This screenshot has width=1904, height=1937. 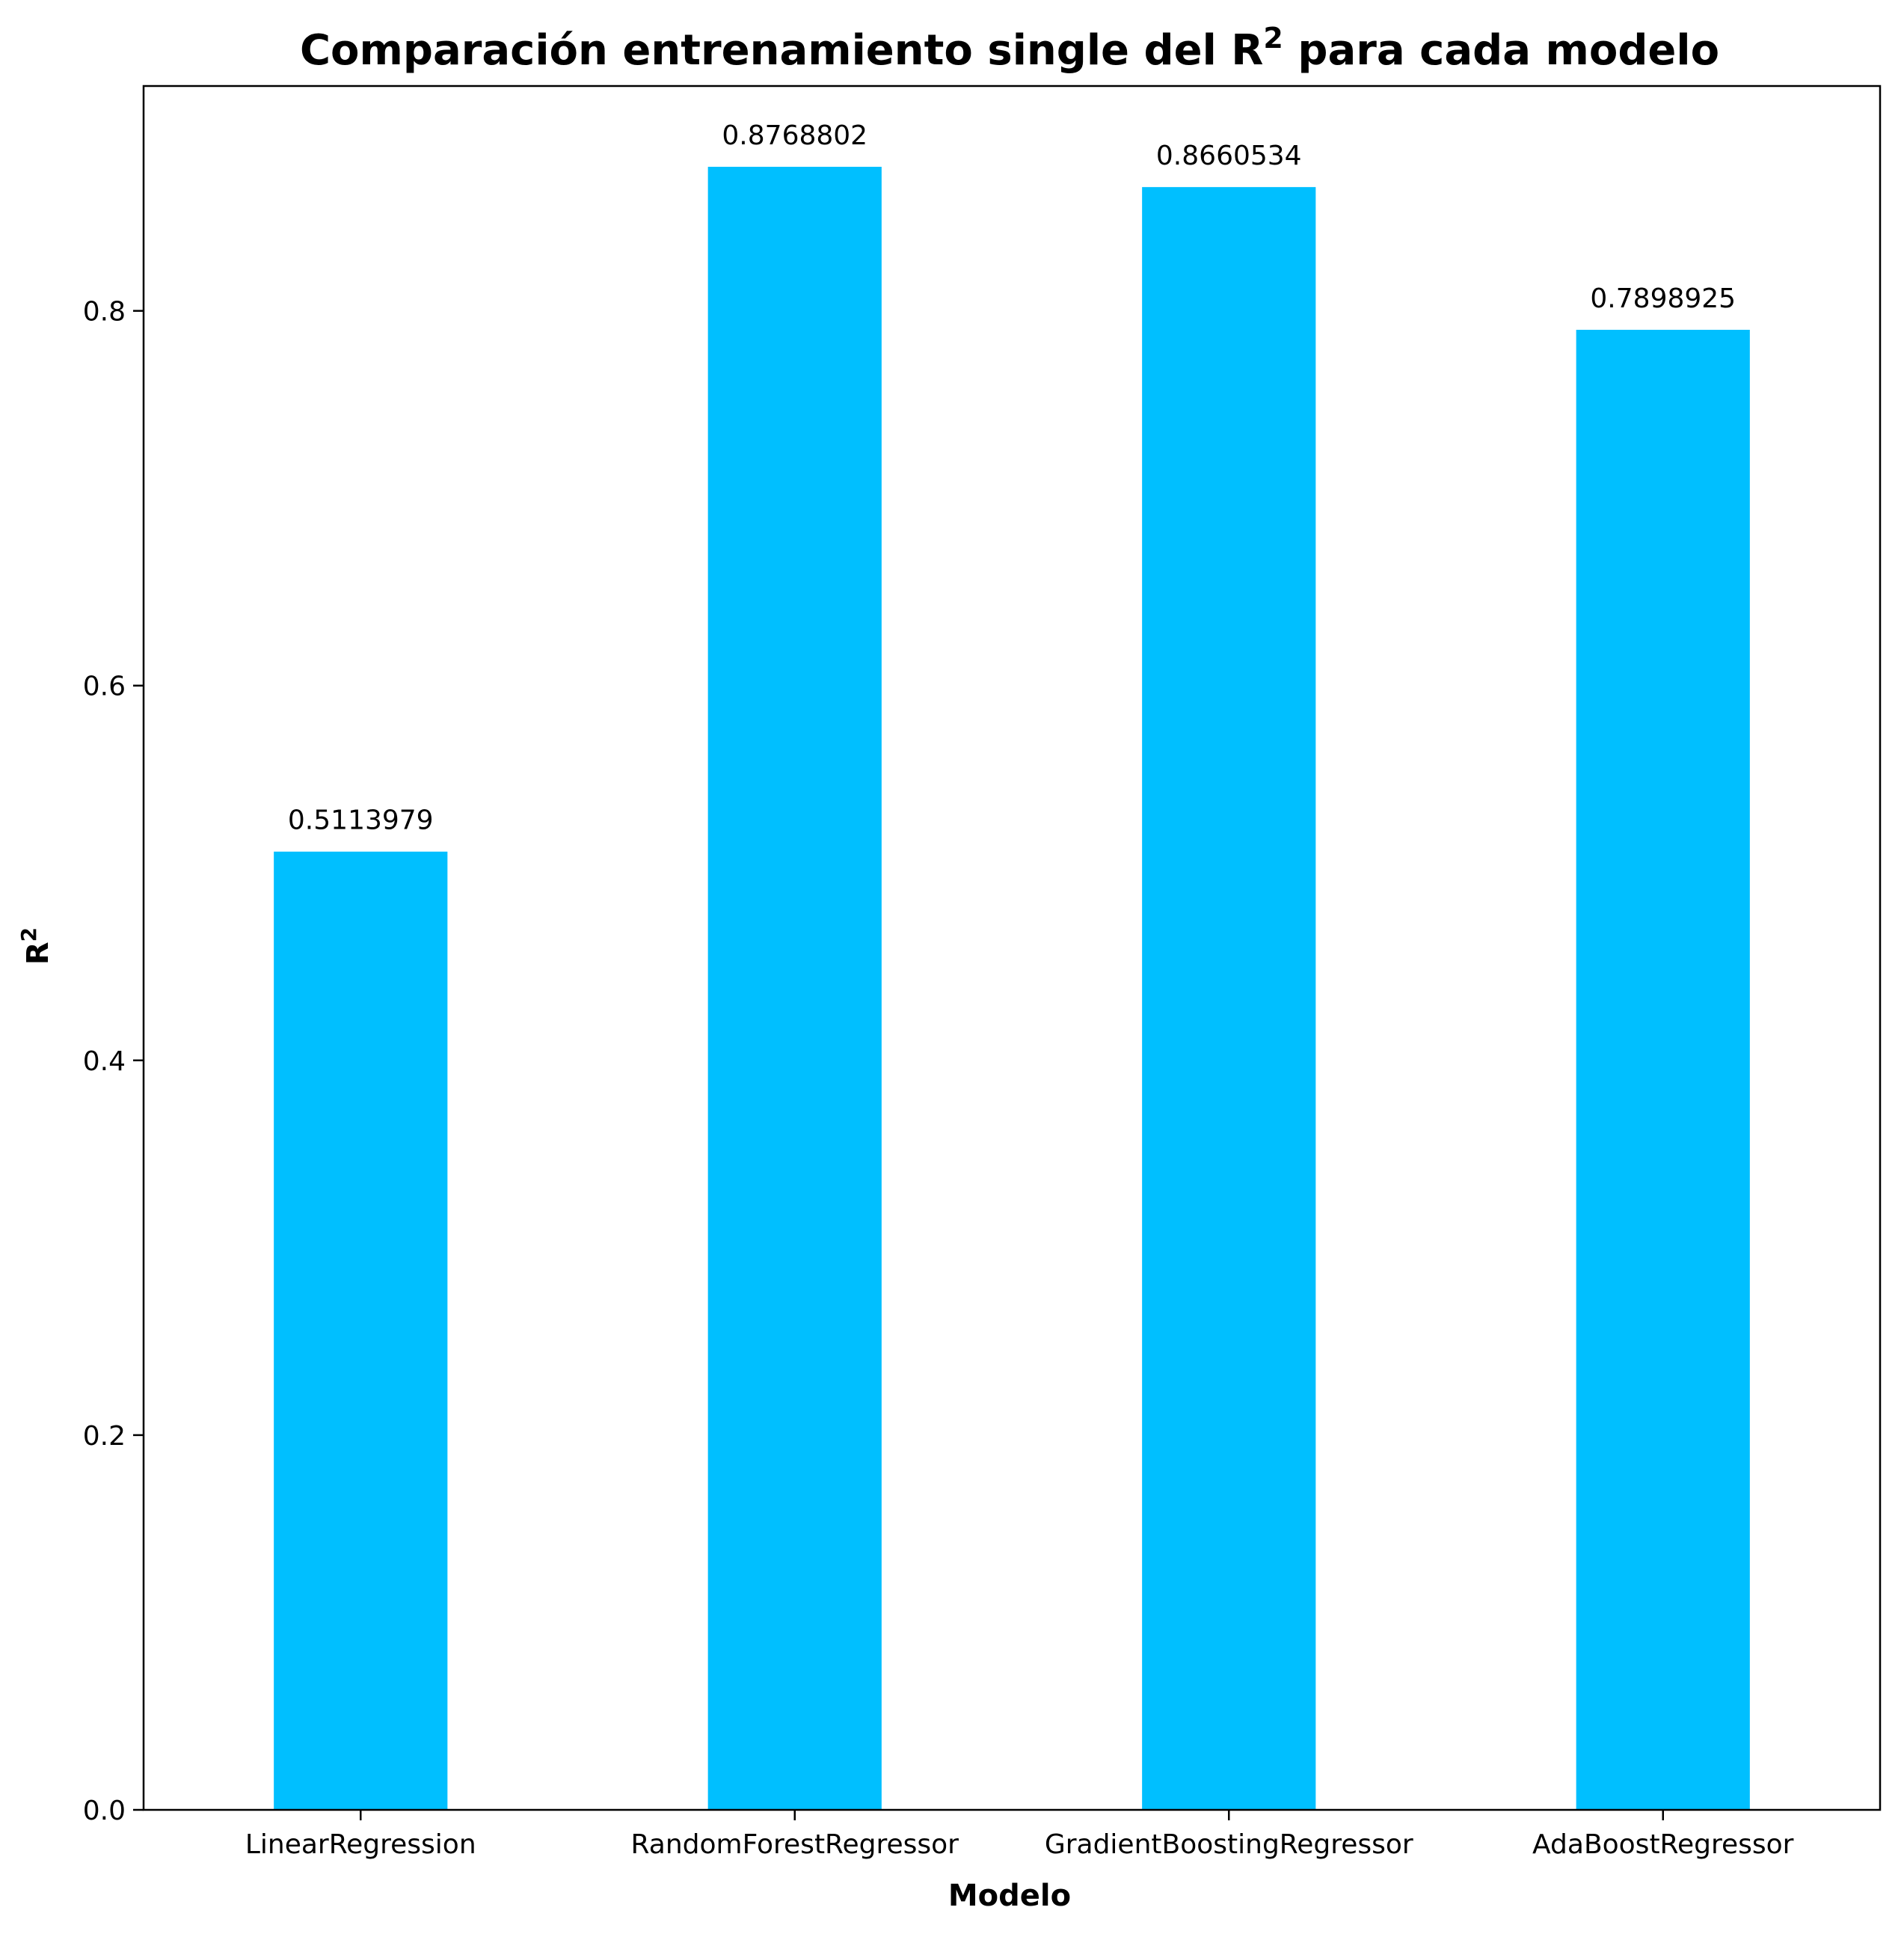 What do you see at coordinates (104, 1436) in the screenshot?
I see `y-tick-label: 0.2` at bounding box center [104, 1436].